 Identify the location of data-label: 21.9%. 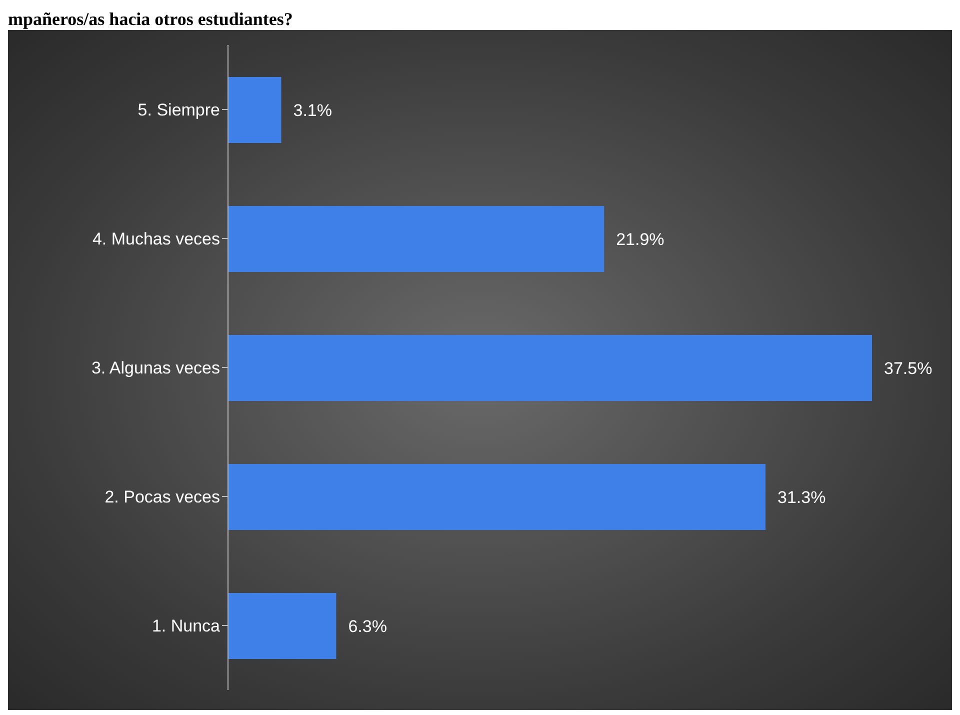
(640, 239).